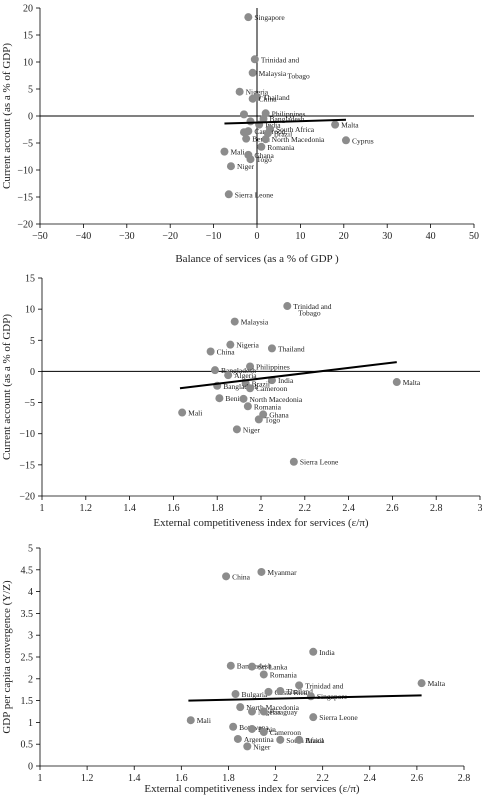 The width and height of the screenshot is (482, 800). I want to click on y-tick-label: 1.5, so click(27, 701).